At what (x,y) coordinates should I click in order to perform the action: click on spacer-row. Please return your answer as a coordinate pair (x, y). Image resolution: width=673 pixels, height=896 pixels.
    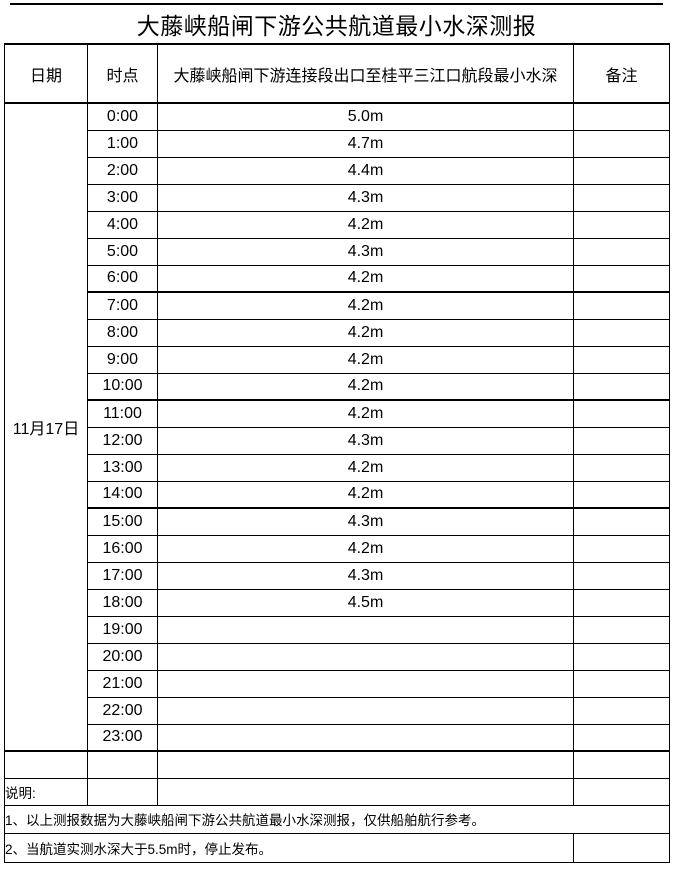
    Looking at the image, I should click on (337, 765).